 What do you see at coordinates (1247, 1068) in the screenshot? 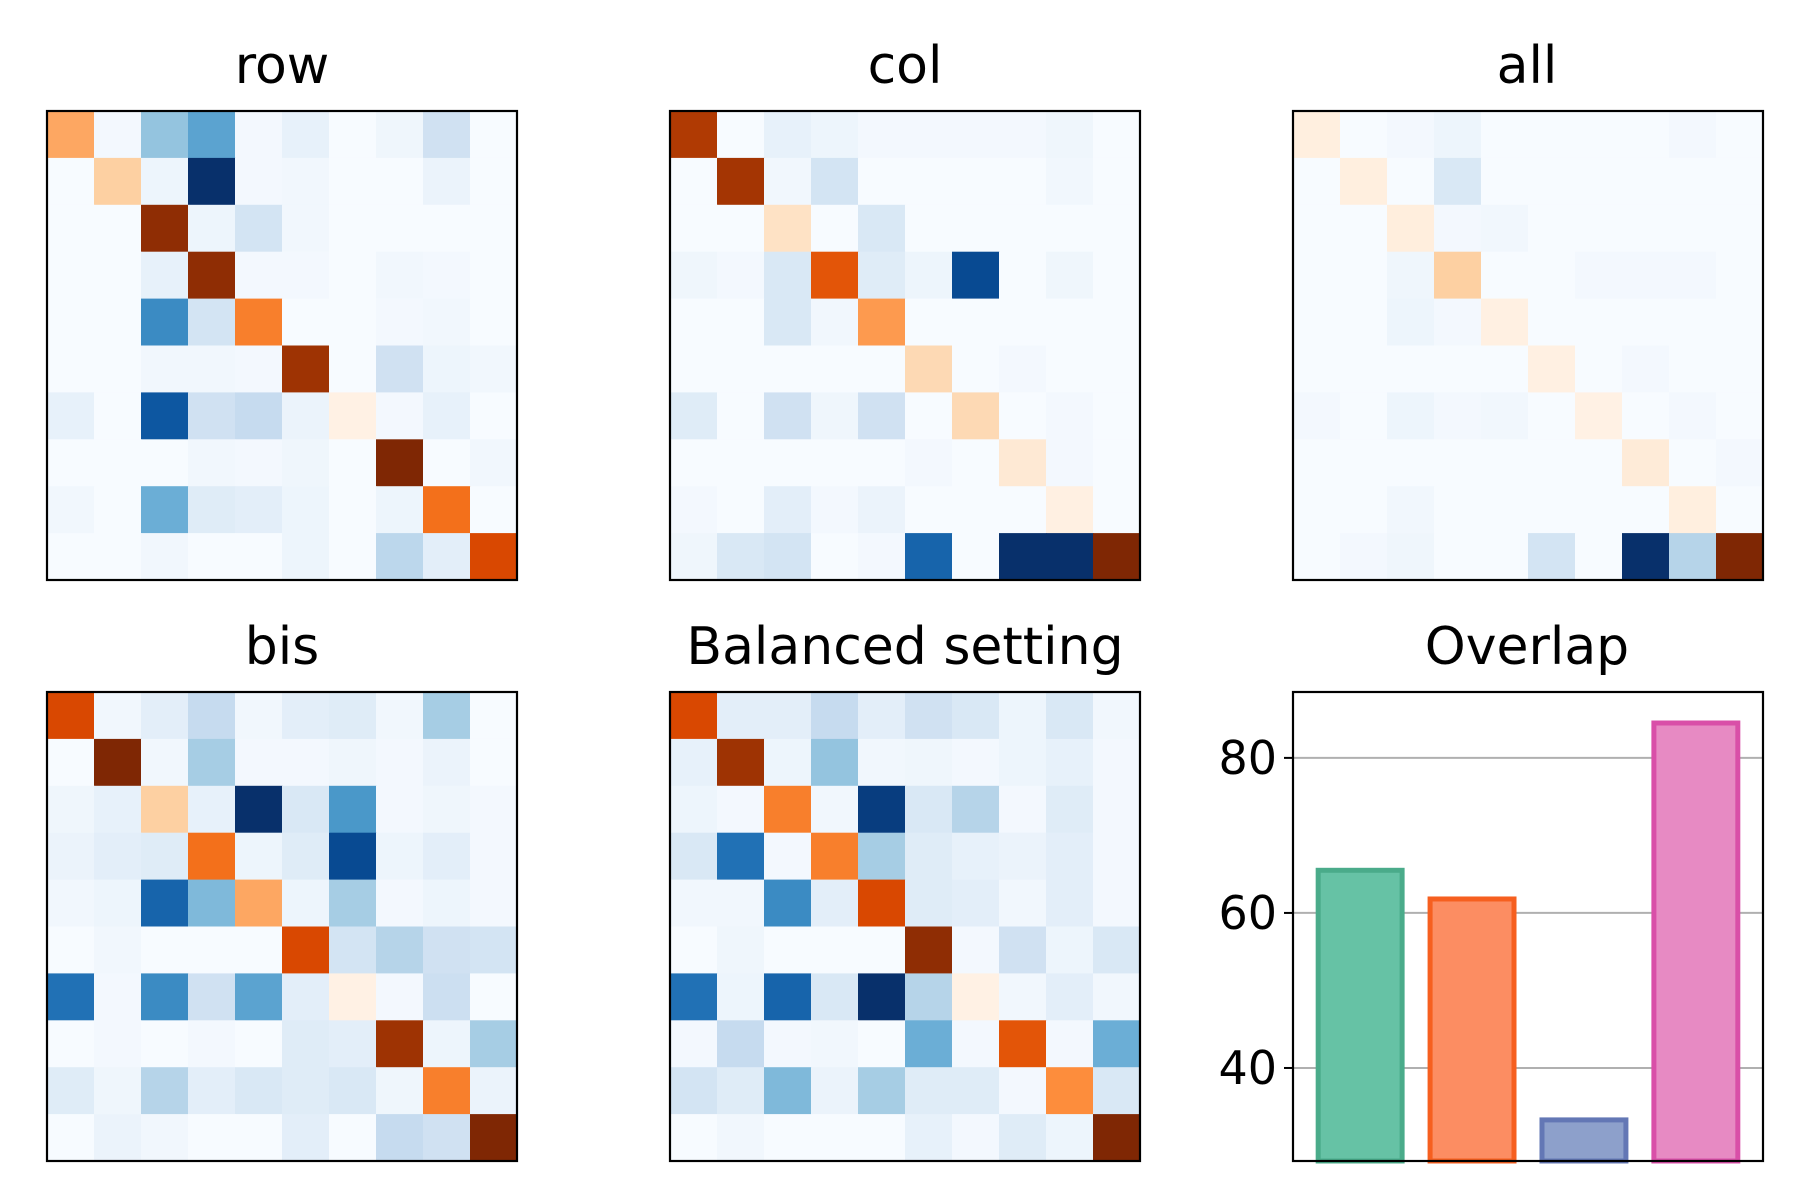
I see `y-tick-label: 40` at bounding box center [1247, 1068].